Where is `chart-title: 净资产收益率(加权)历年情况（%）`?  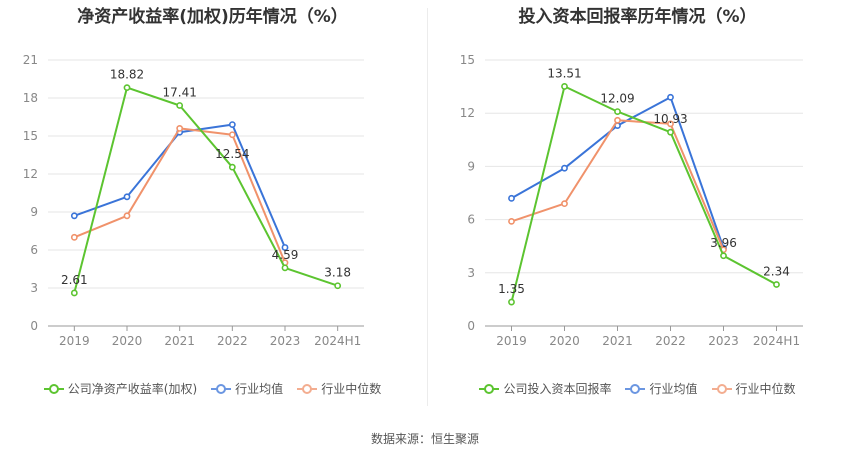 chart-title: 净资产收益率(加权)历年情况（%） is located at coordinates (212, 17).